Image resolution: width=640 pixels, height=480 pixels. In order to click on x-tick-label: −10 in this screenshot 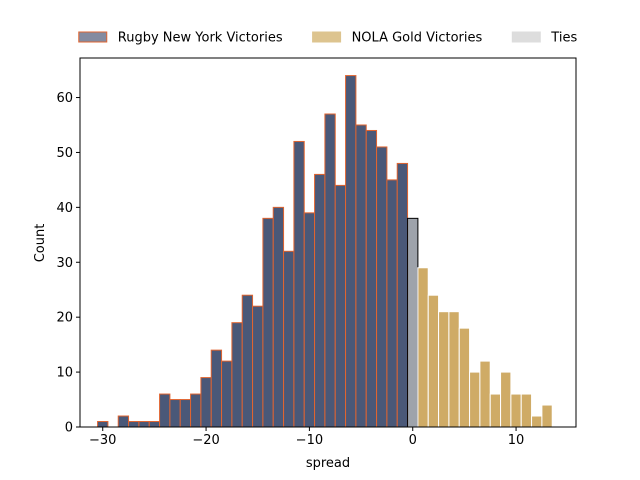, I will do `click(309, 440)`.